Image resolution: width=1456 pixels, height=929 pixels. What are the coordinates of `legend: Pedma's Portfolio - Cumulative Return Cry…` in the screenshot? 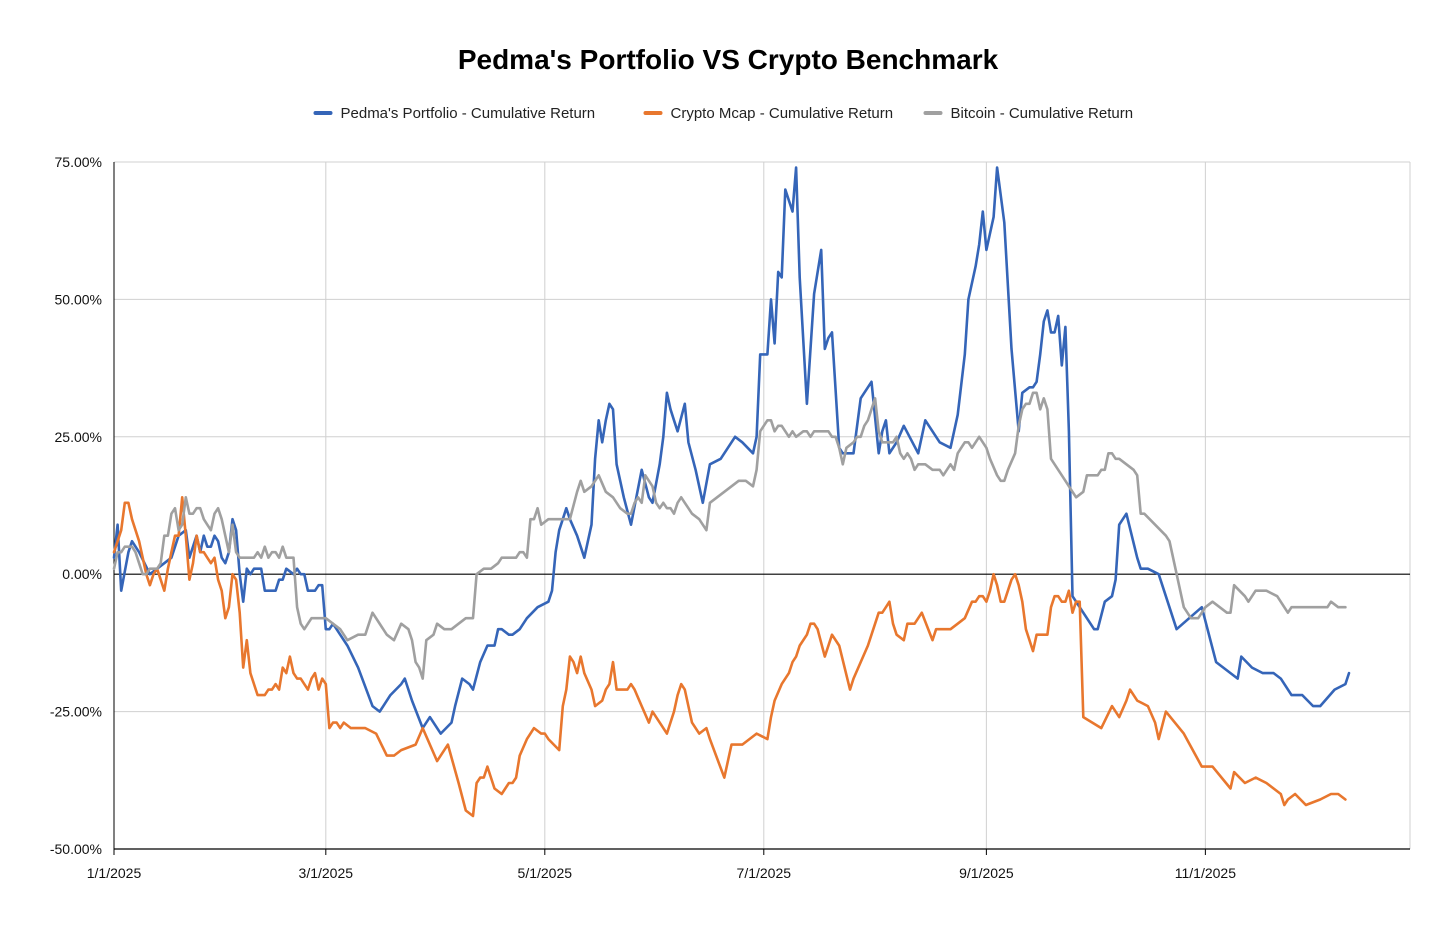 It's located at (723, 113).